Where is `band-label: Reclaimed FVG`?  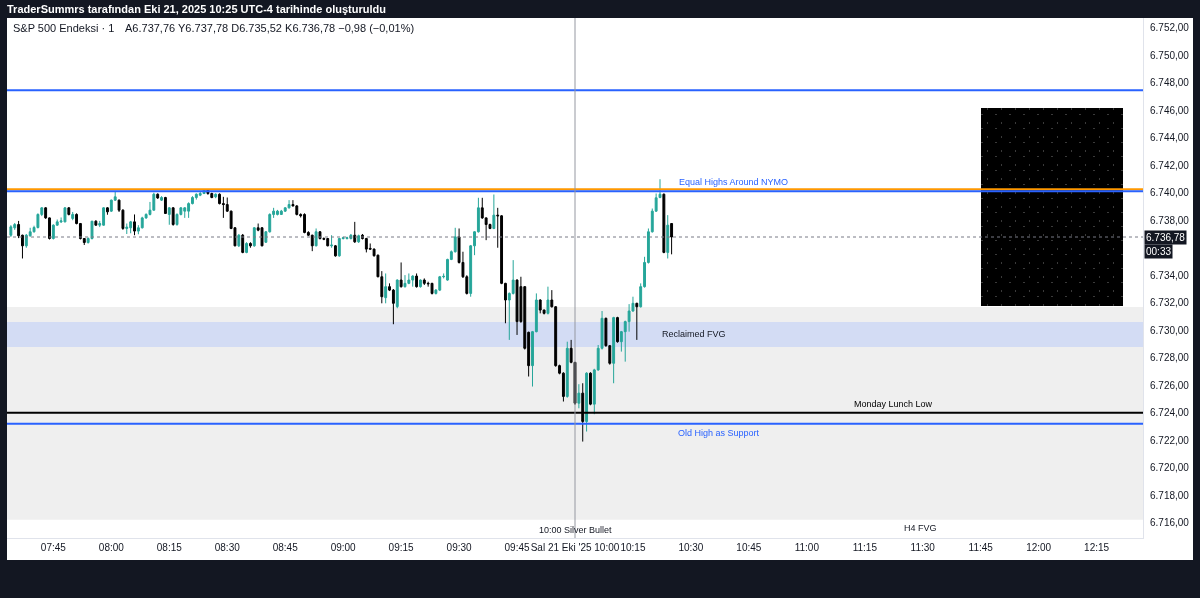 band-label: Reclaimed FVG is located at coordinates (694, 334).